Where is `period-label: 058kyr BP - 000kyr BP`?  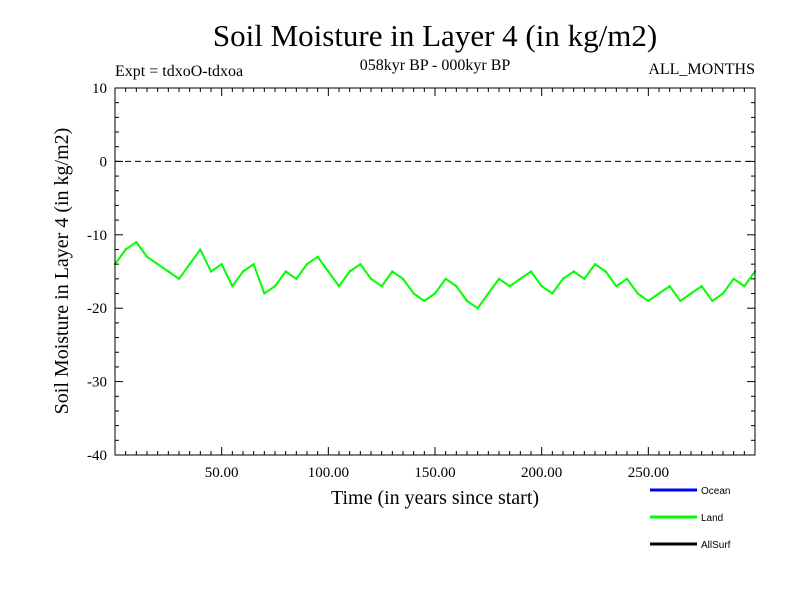 period-label: 058kyr BP - 000kyr BP is located at coordinates (435, 65).